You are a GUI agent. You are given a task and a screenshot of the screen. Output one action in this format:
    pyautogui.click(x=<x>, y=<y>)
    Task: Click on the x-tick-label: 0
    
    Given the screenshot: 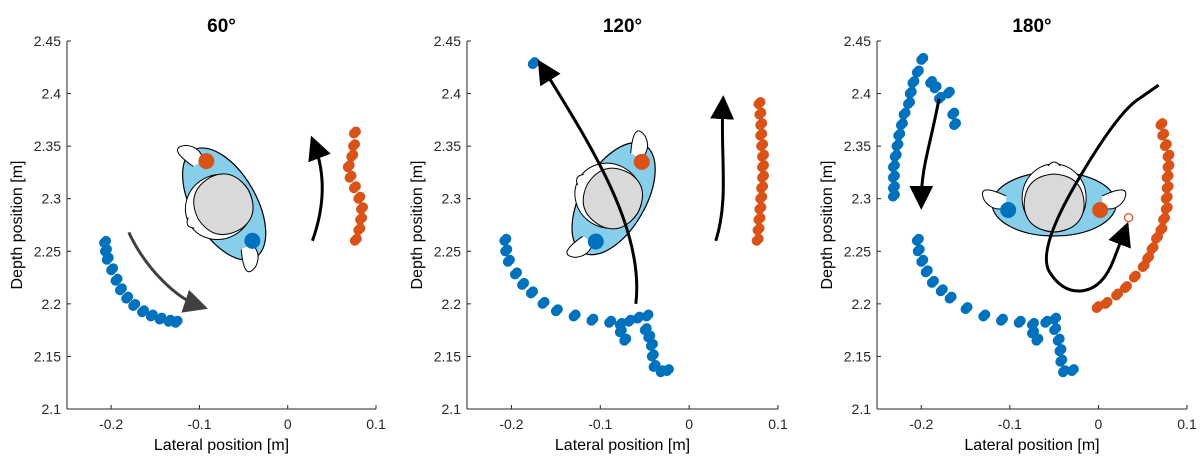 What is the action you would take?
    pyautogui.click(x=689, y=424)
    